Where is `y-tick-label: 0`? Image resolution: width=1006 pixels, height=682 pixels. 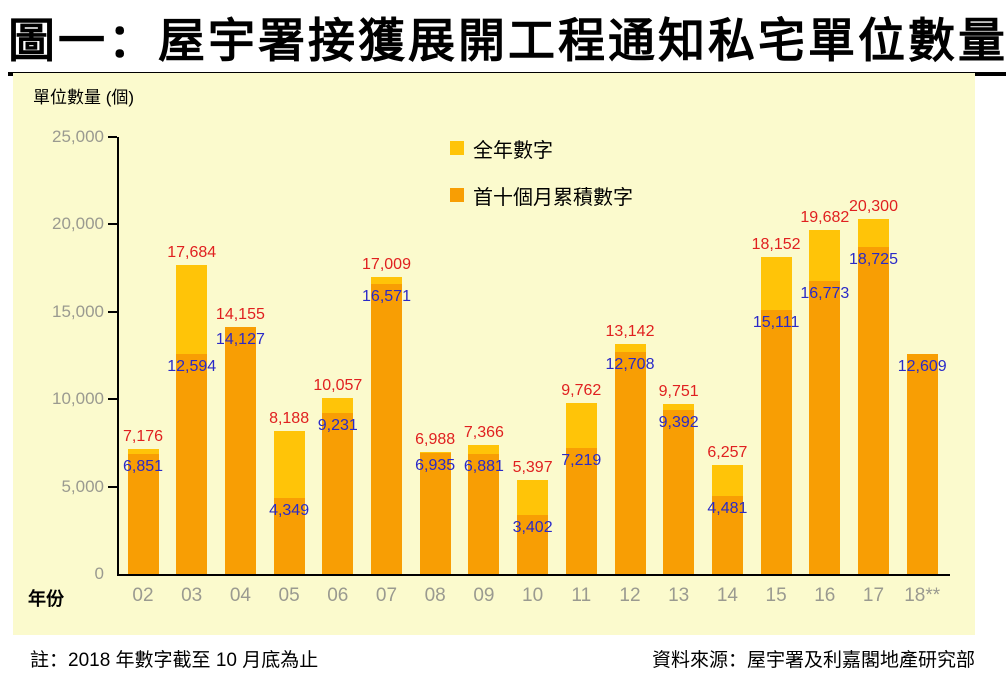
y-tick-label: 0 is located at coordinates (99, 573).